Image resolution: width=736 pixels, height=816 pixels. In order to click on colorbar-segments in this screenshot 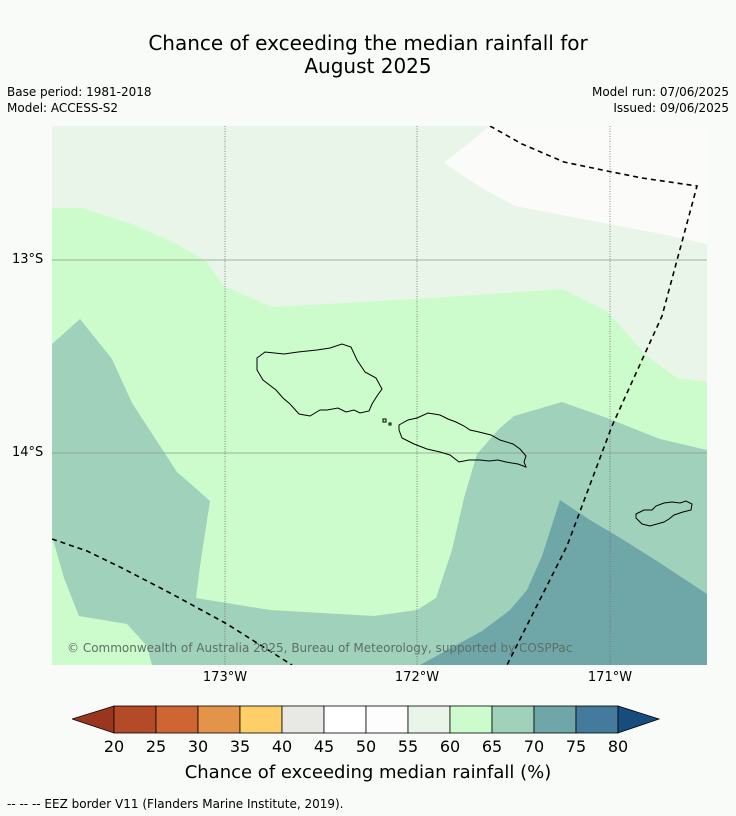, I will do `click(366, 719)`.